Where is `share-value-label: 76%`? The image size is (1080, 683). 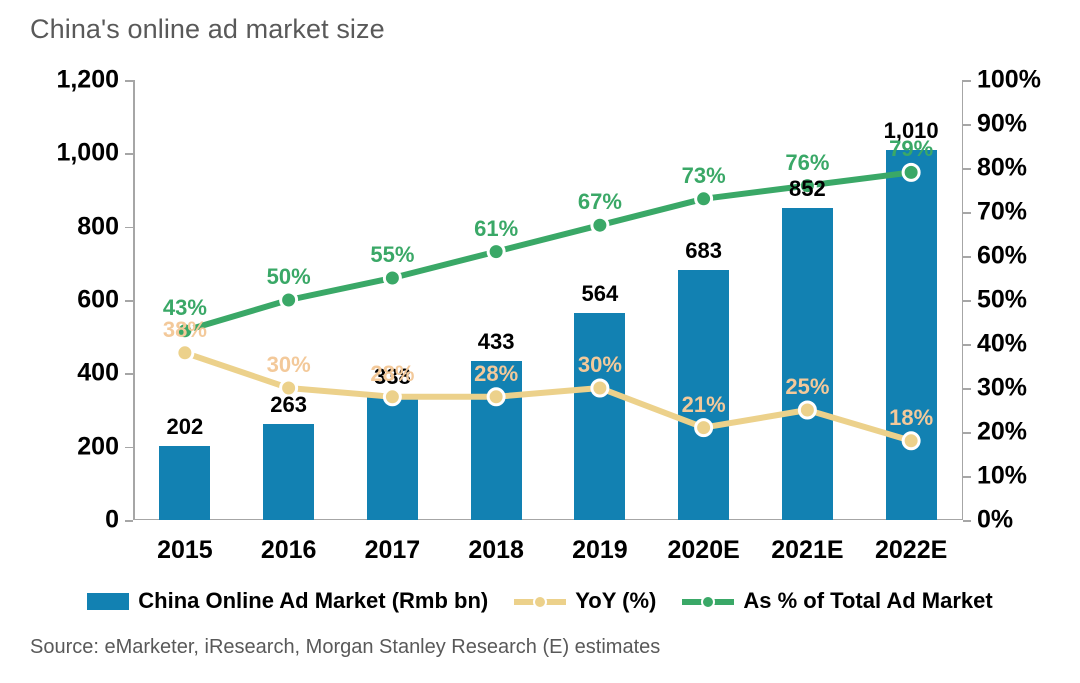 share-value-label: 76% is located at coordinates (807, 162).